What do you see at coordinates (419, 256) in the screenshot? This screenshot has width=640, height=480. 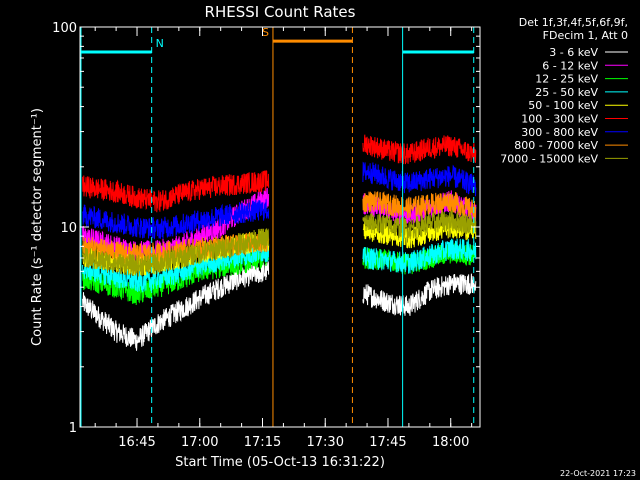 I see `series-4-line-b` at bounding box center [419, 256].